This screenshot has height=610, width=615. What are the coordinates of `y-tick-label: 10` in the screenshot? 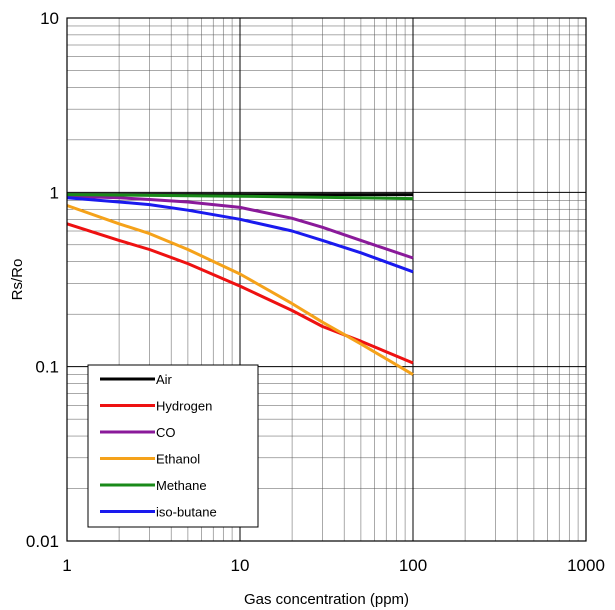 It's located at (49, 18).